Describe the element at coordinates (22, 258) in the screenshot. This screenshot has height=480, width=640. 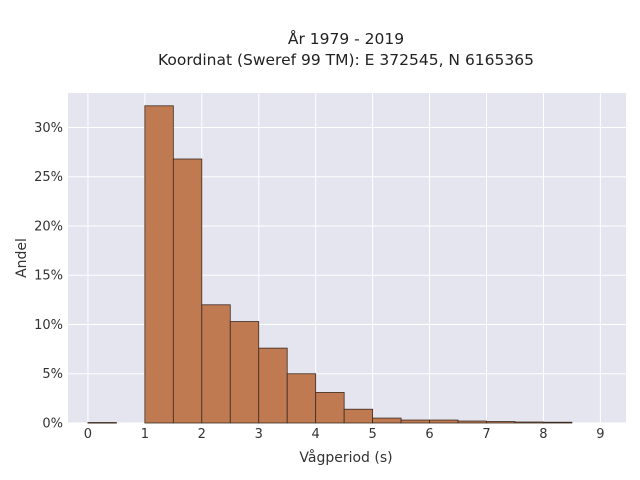
I see `y-axis-label: Andel` at that location.